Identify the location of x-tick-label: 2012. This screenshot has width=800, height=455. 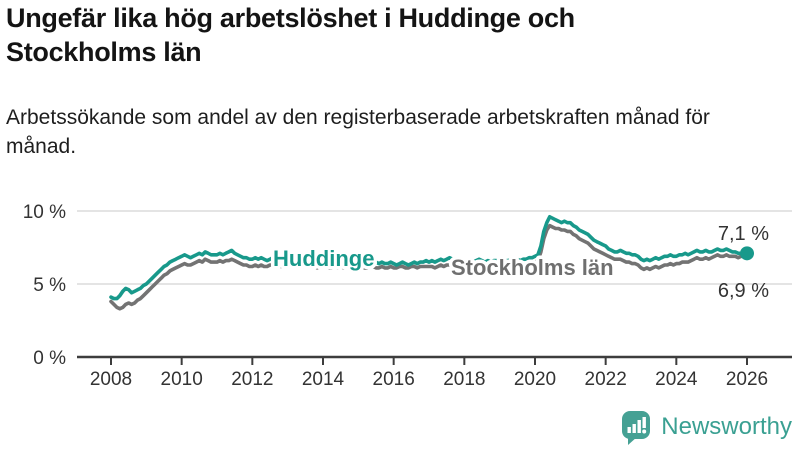
(252, 379).